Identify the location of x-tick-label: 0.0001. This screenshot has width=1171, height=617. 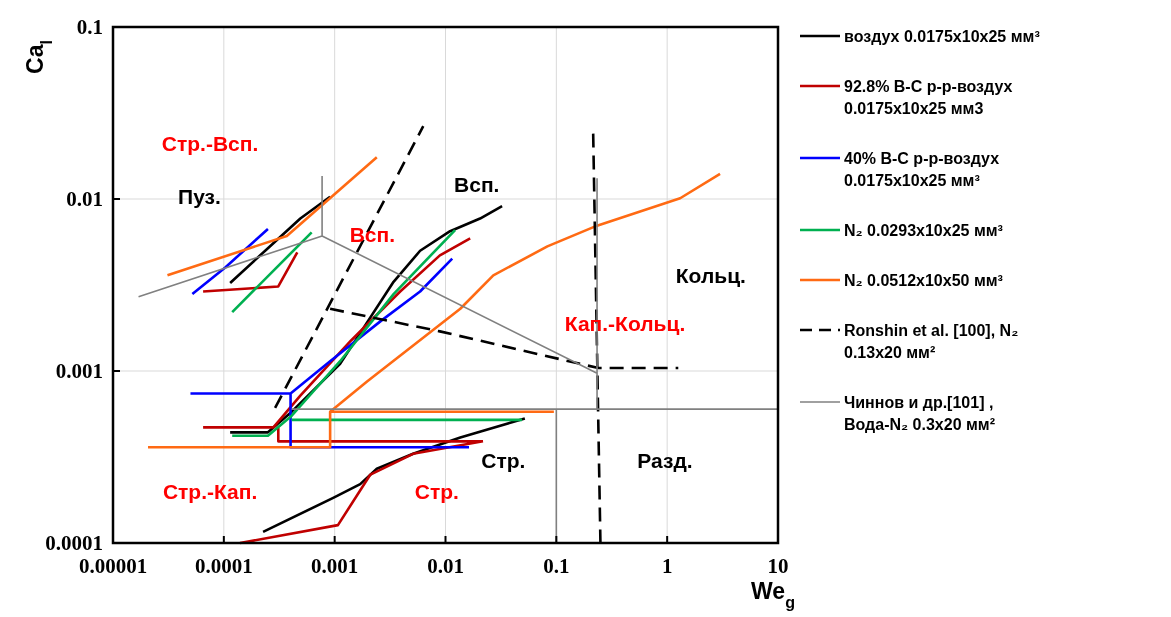
(223, 566).